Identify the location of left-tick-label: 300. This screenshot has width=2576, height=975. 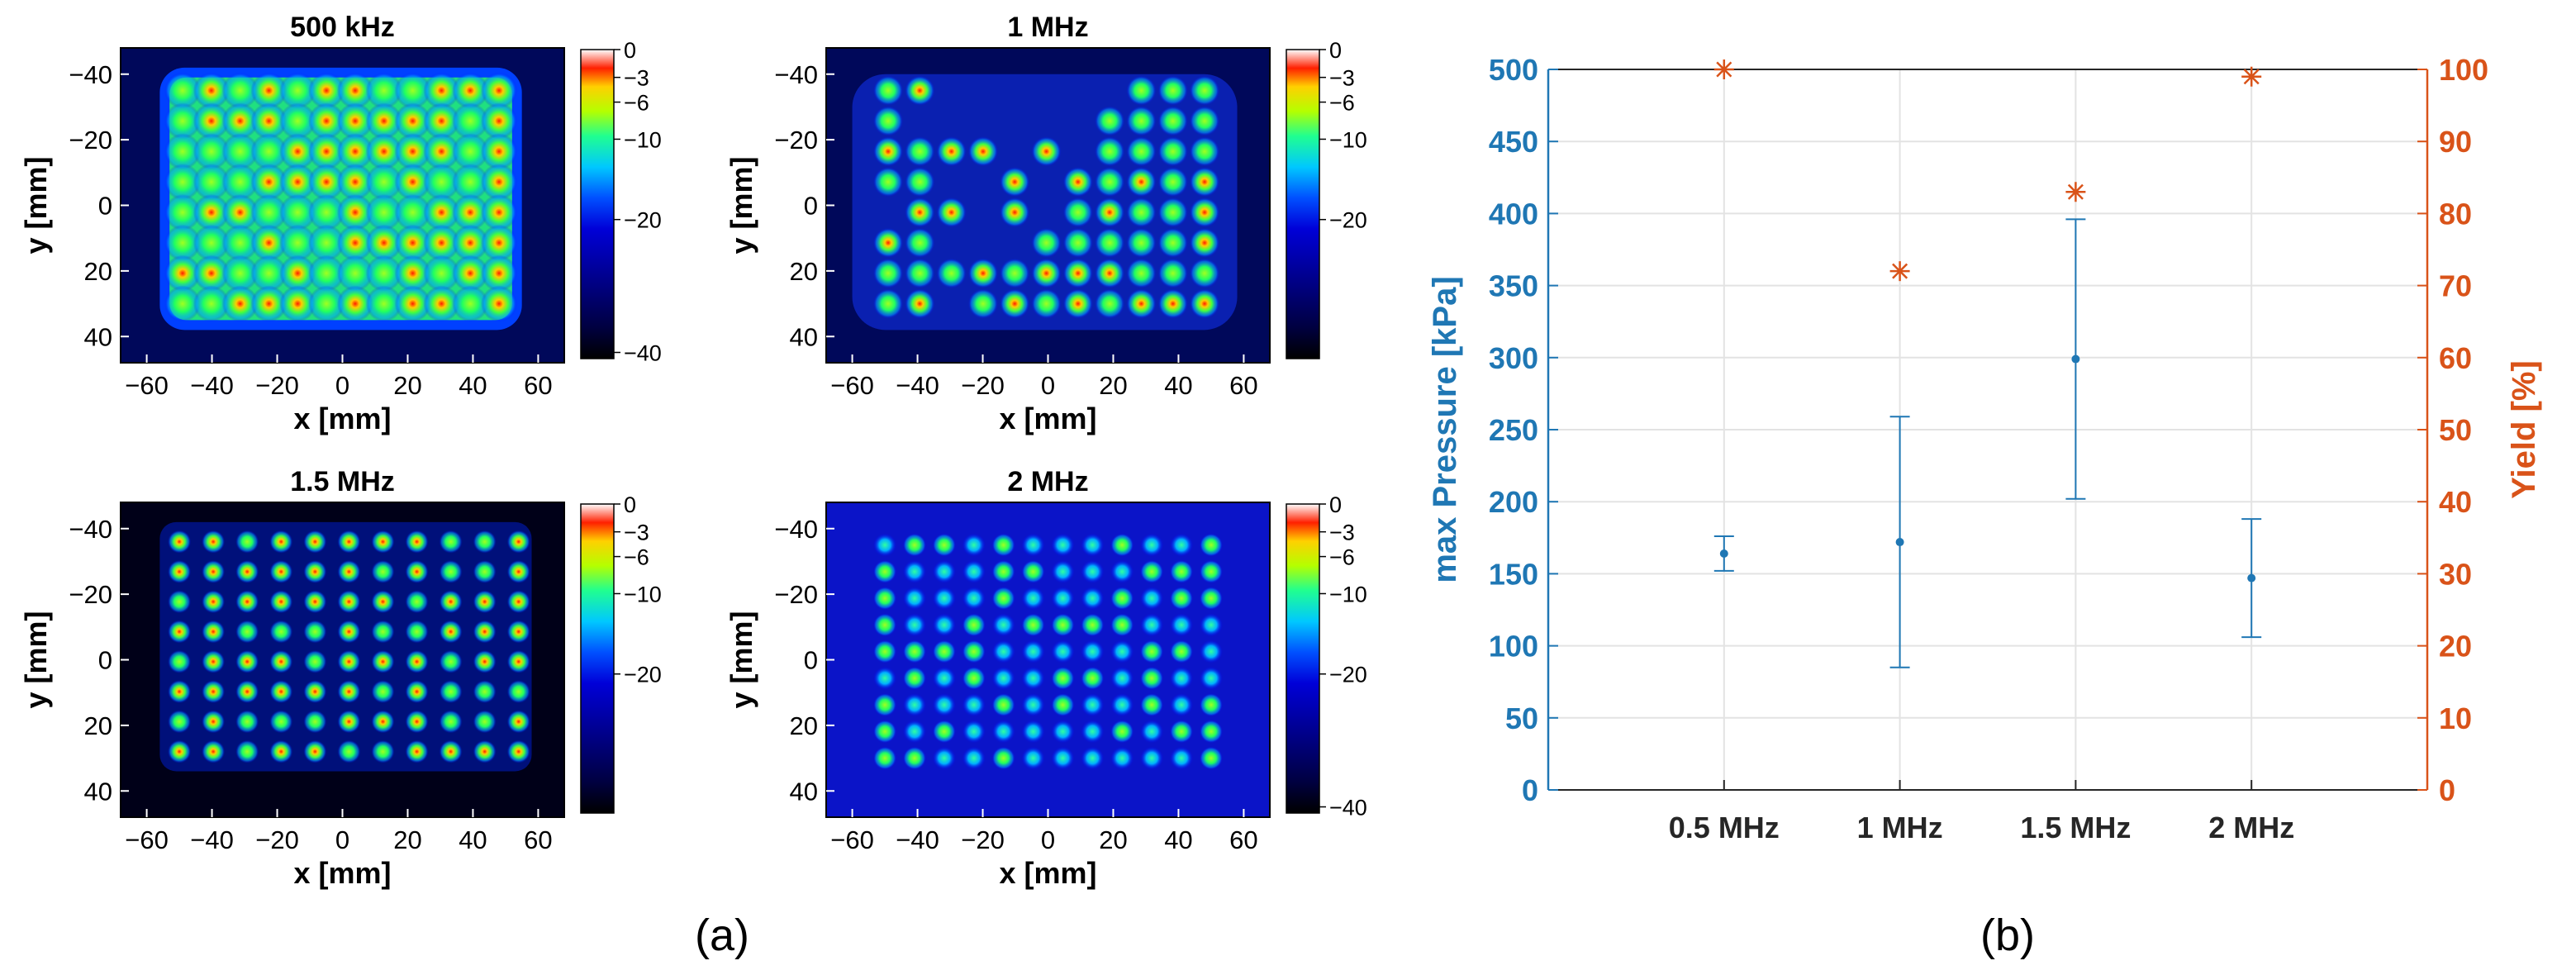
(1513, 358).